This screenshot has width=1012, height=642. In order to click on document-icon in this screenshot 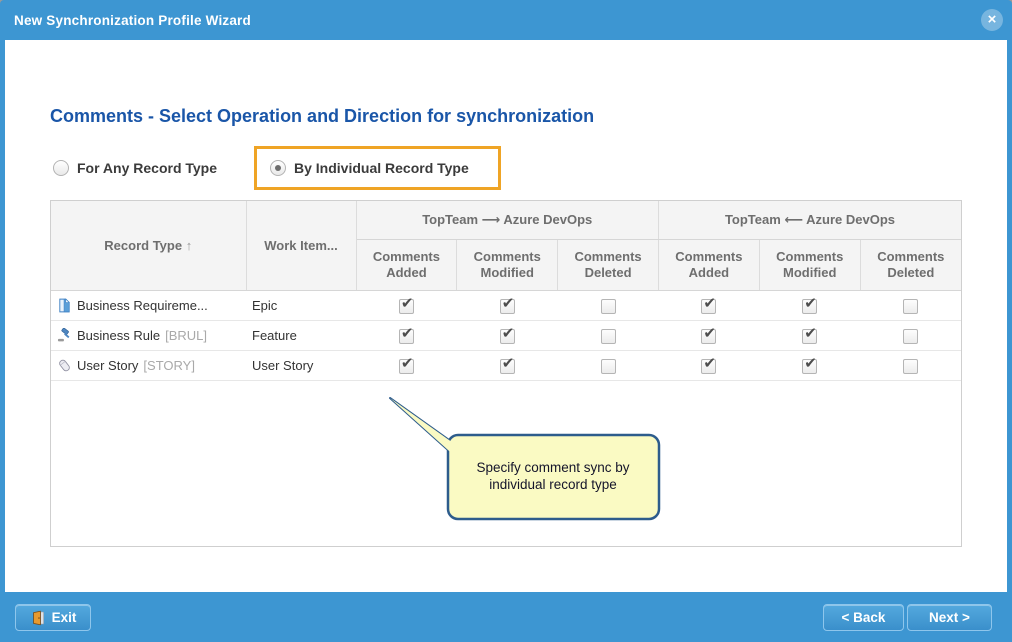, I will do `click(64, 305)`.